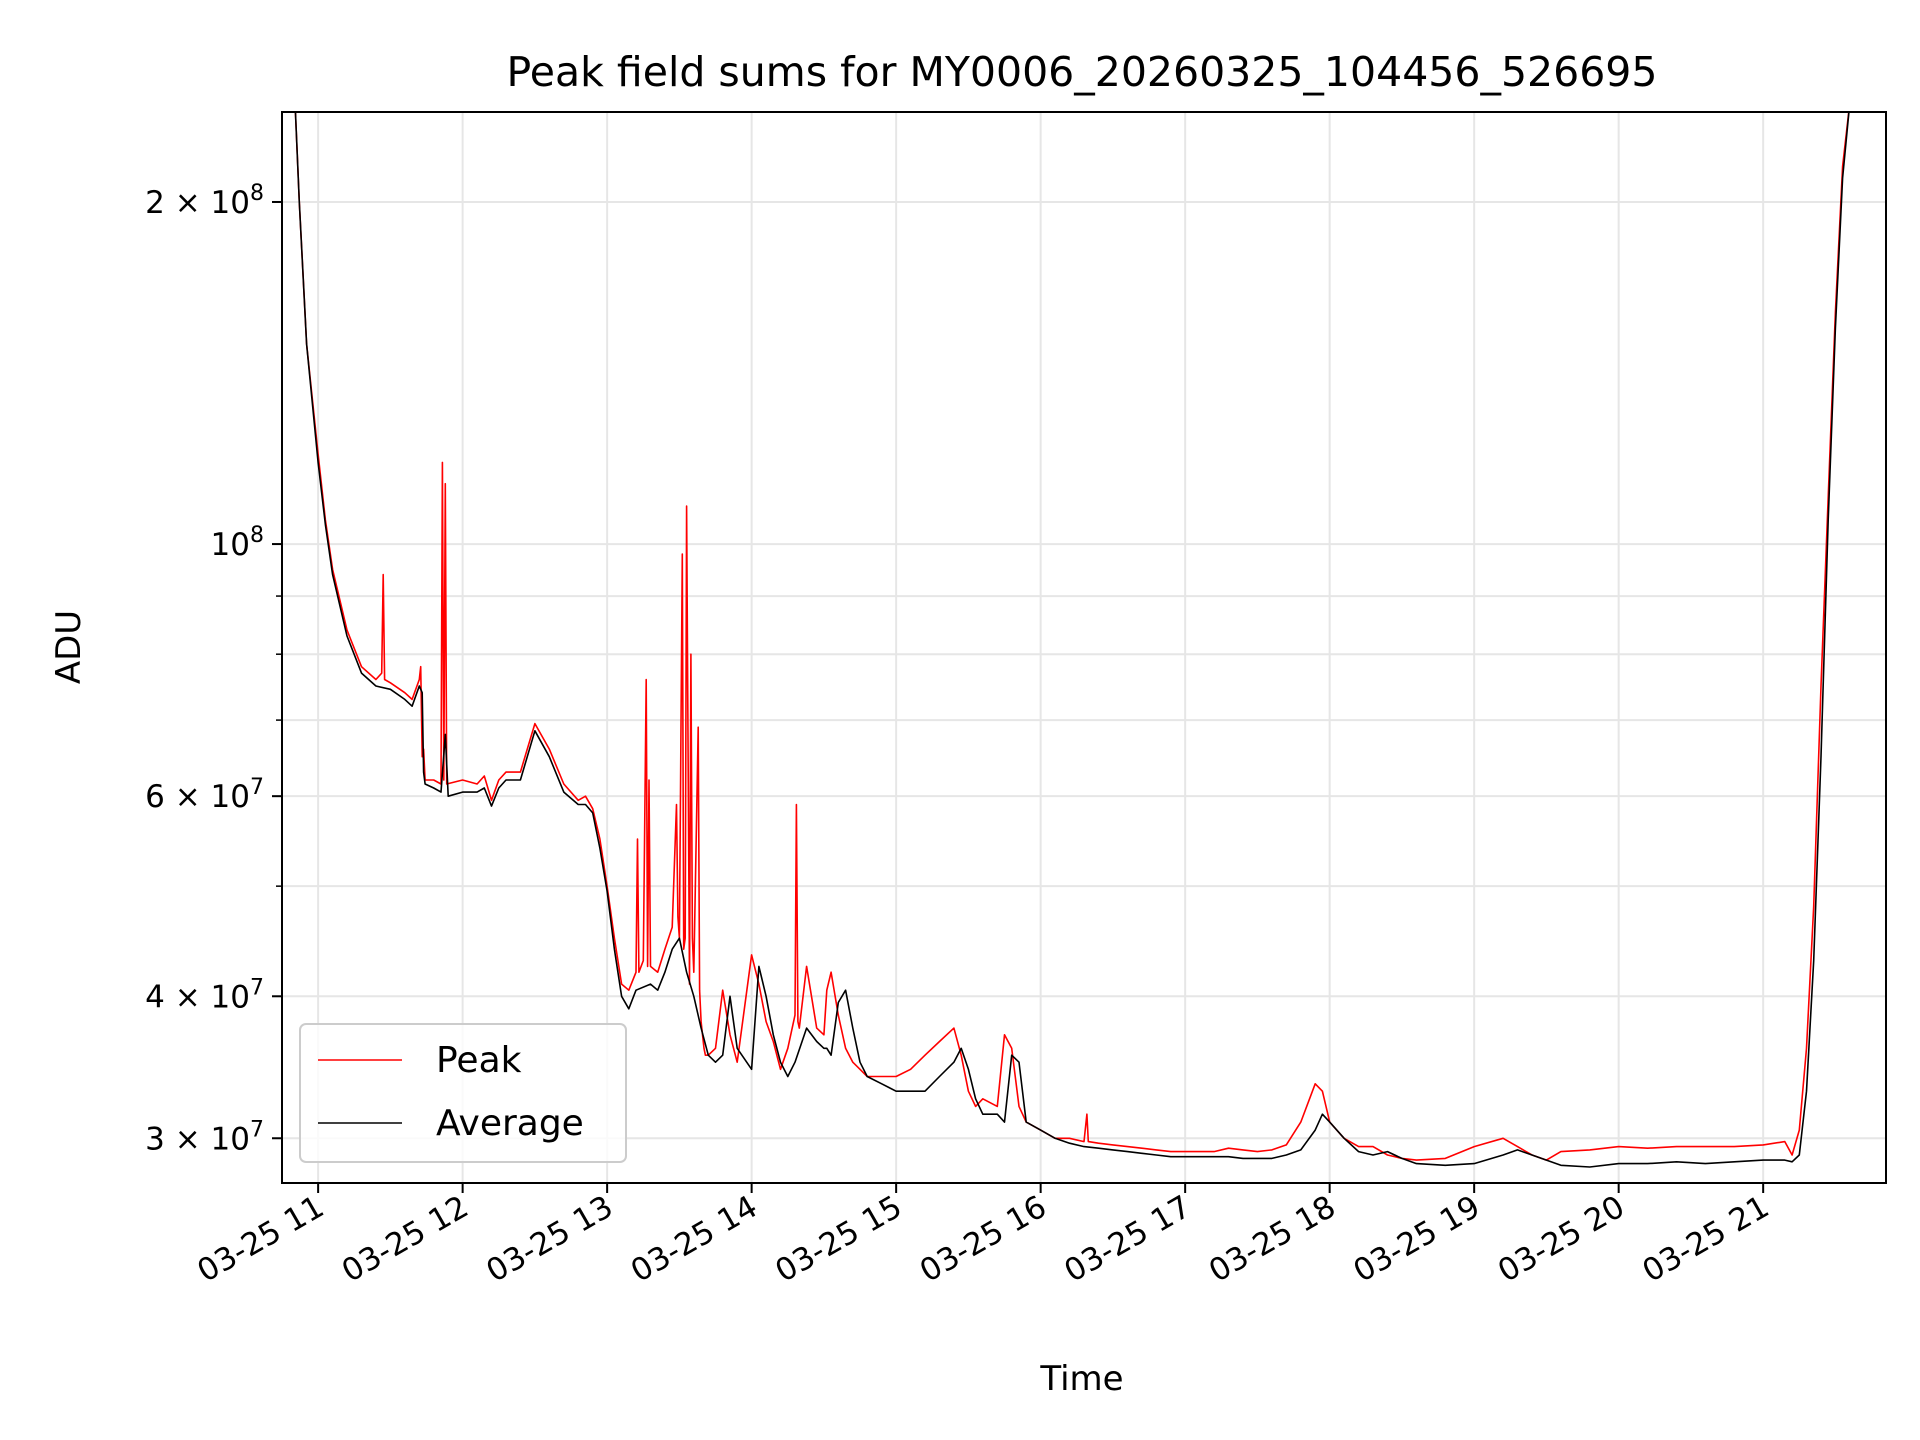 This screenshot has width=1920, height=1440. I want to click on y-axis-label: ADU, so click(69, 647).